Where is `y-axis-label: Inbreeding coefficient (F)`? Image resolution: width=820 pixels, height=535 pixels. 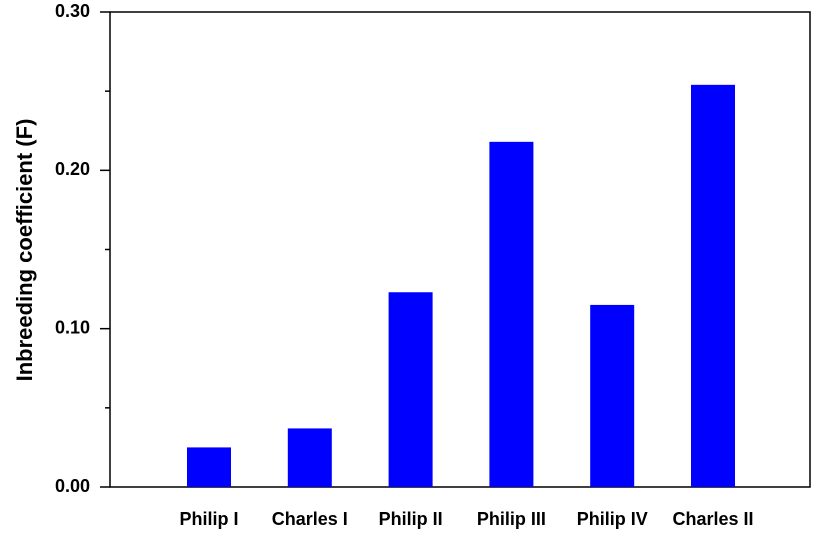 y-axis-label: Inbreeding coefficient (F) is located at coordinates (24, 250).